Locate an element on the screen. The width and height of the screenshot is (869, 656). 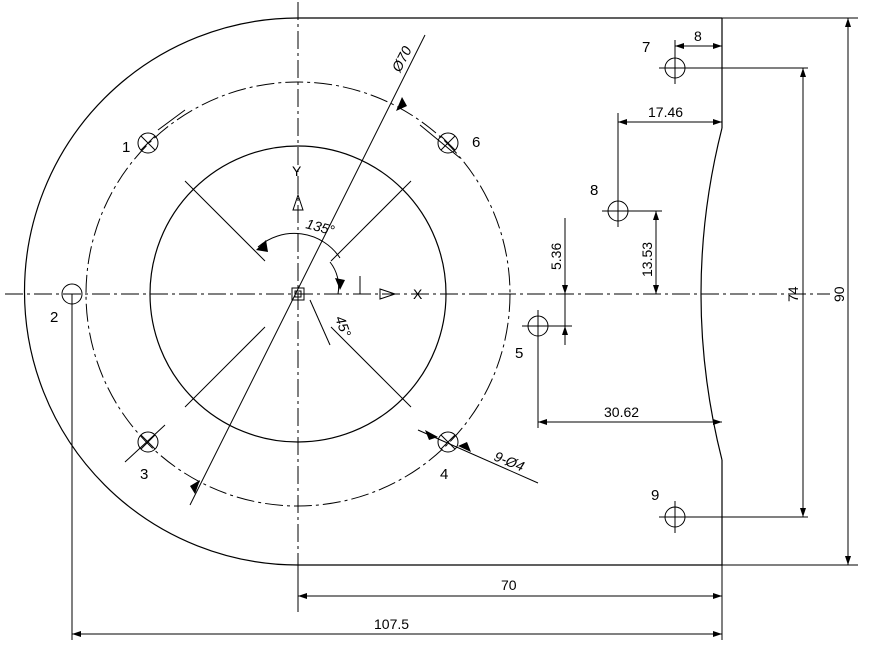
hole-callout-leader is located at coordinates (478, 456).